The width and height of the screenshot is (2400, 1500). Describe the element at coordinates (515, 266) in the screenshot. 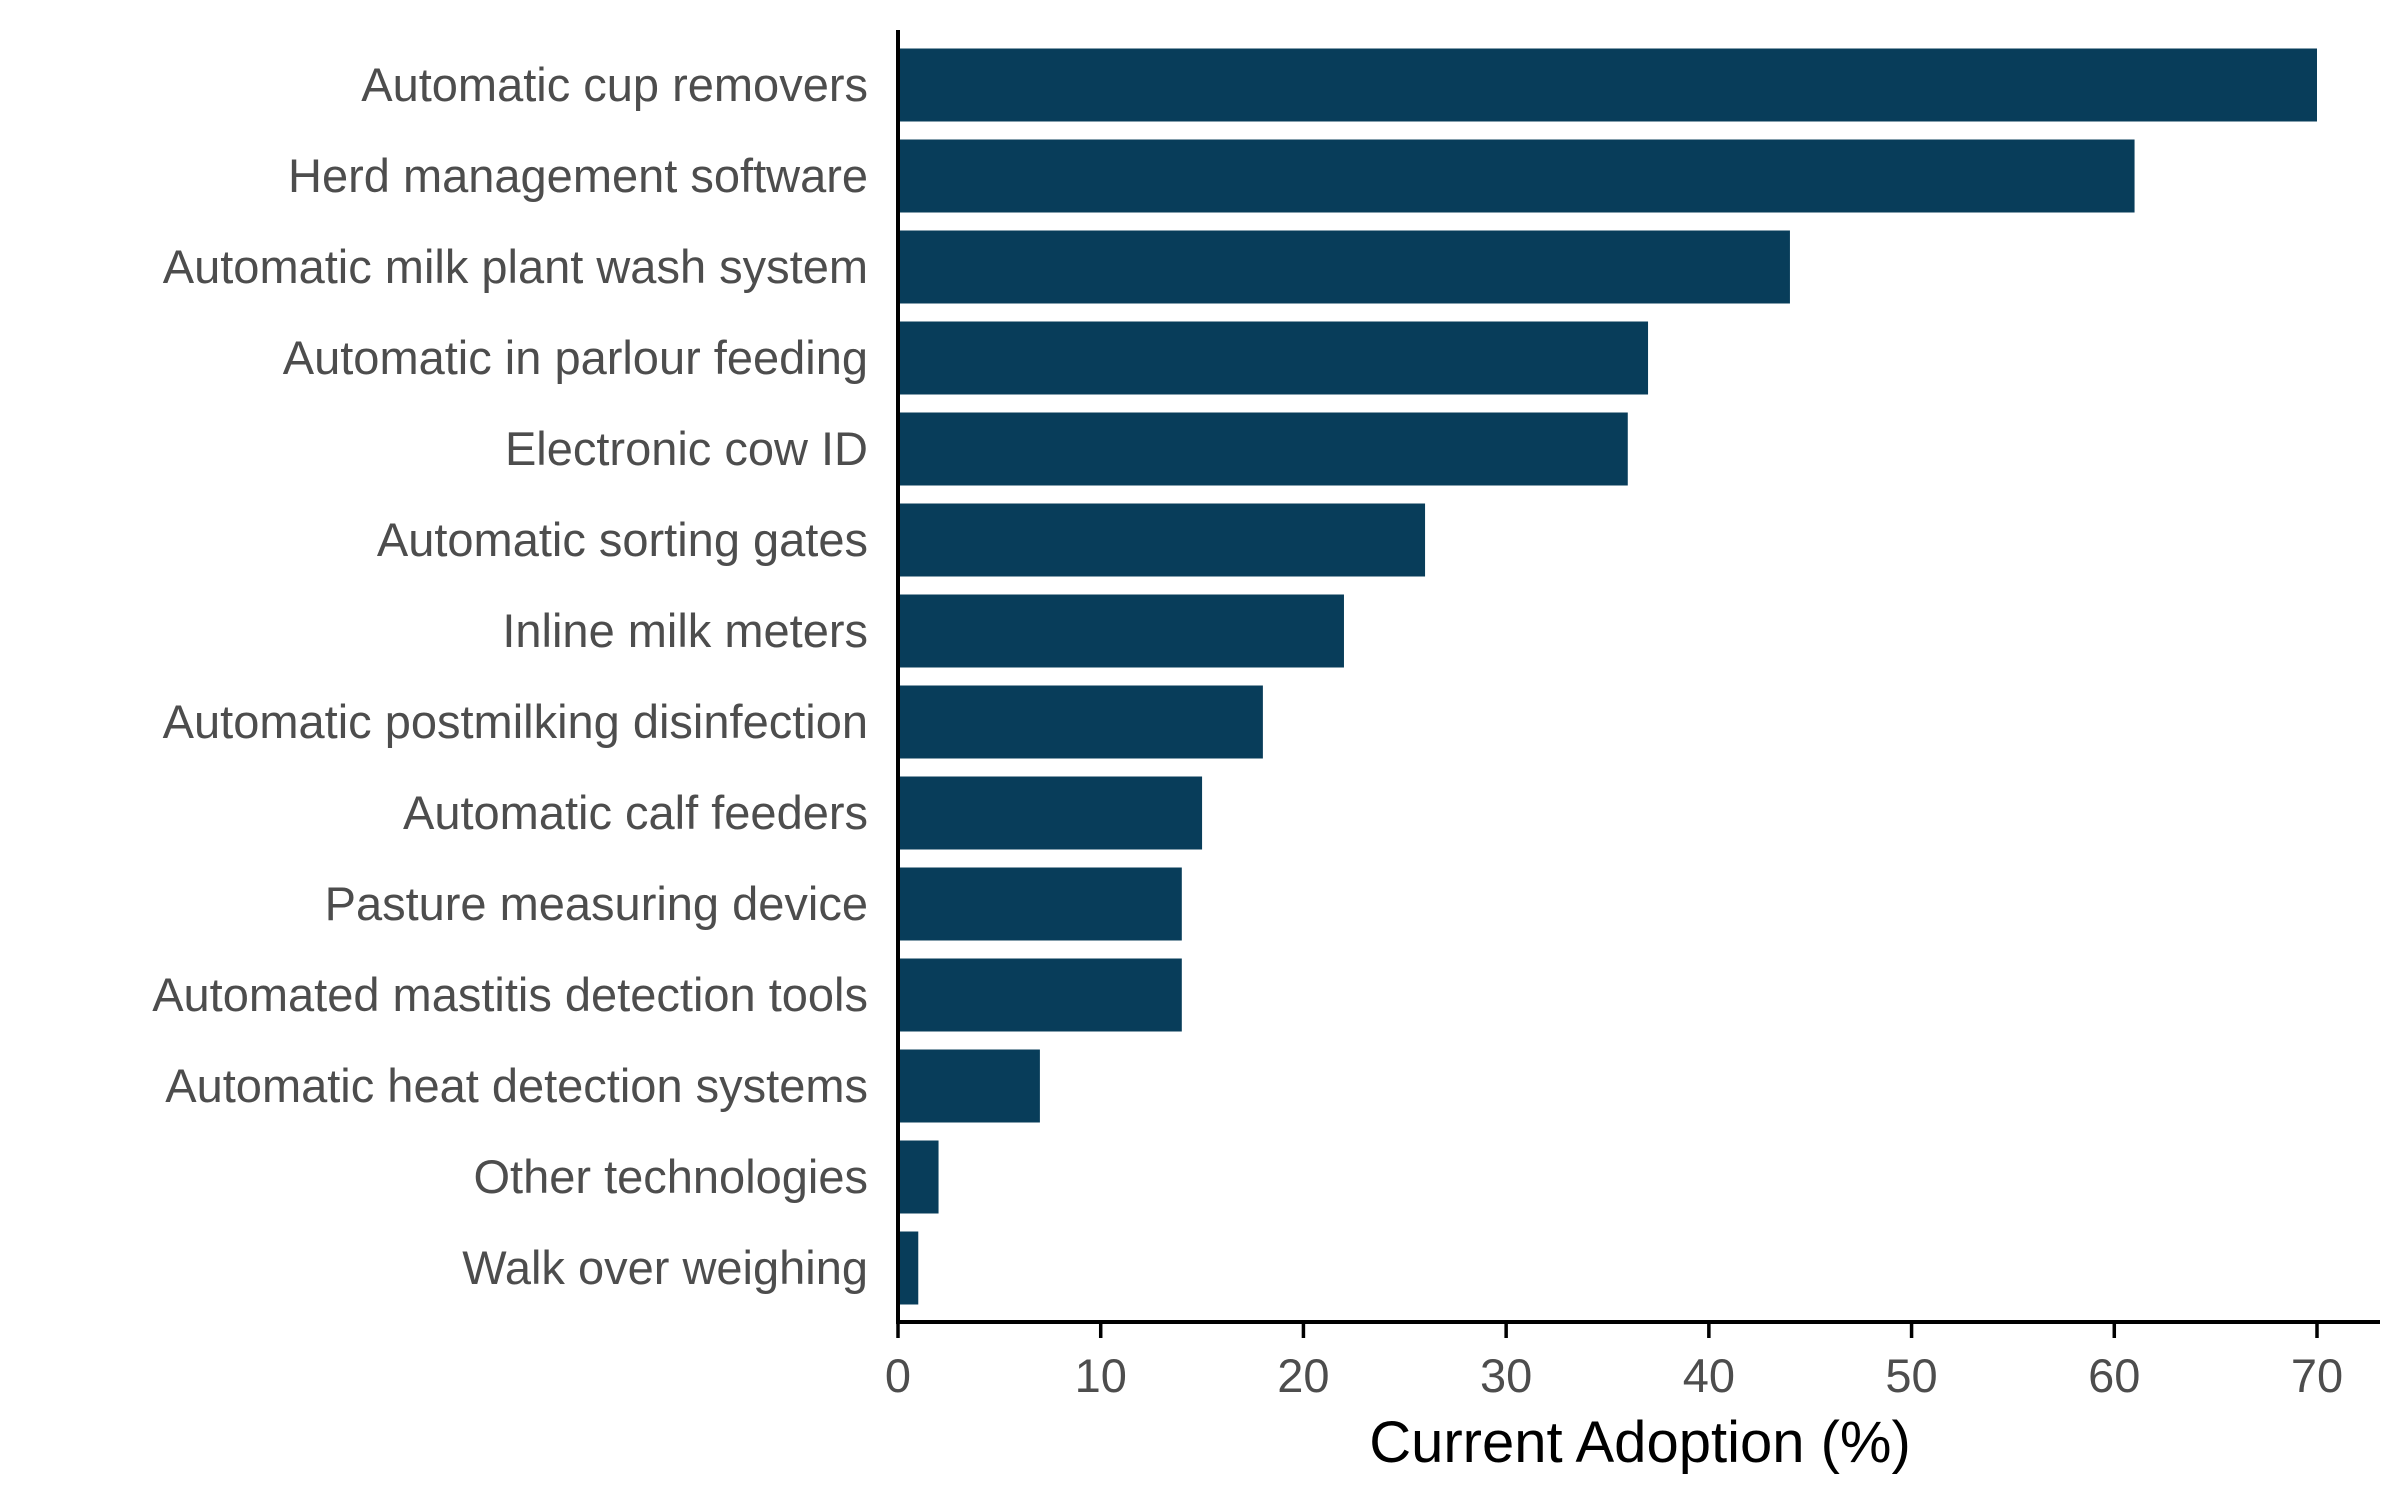

I see `category-label: Automatic milk plant wash system` at that location.